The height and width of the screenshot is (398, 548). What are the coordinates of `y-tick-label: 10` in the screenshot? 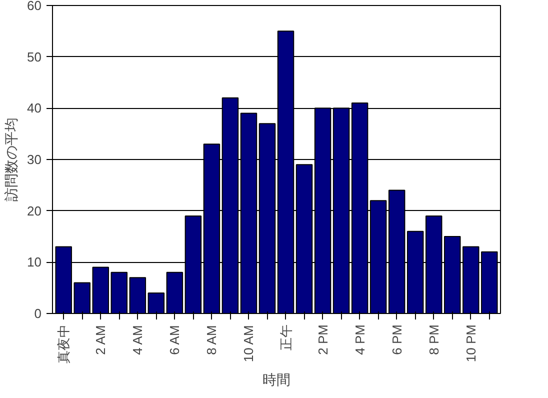 It's located at (34, 262).